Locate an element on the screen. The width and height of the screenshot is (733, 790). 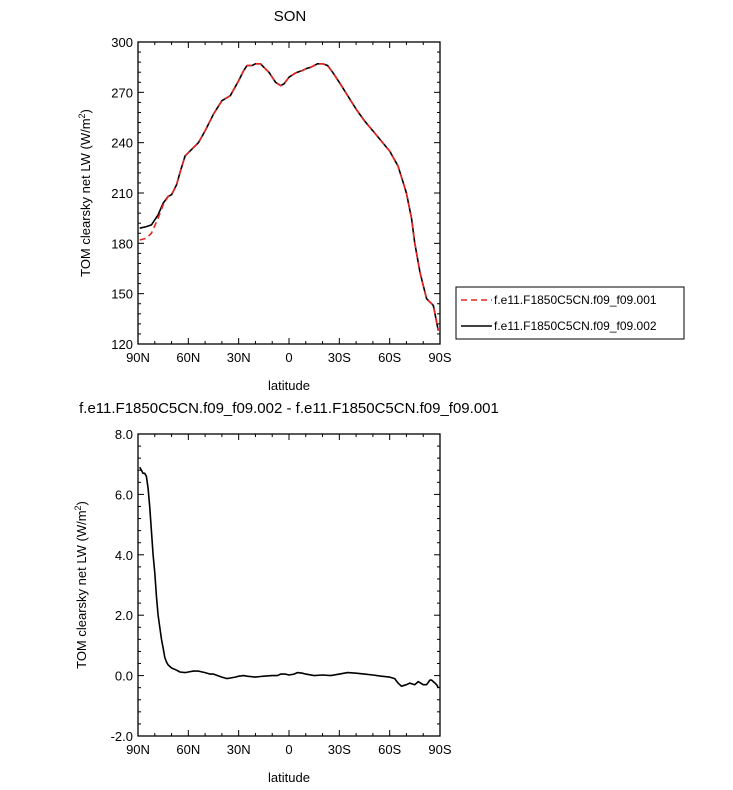
top-y-tick-label: 300 is located at coordinates (122, 42).